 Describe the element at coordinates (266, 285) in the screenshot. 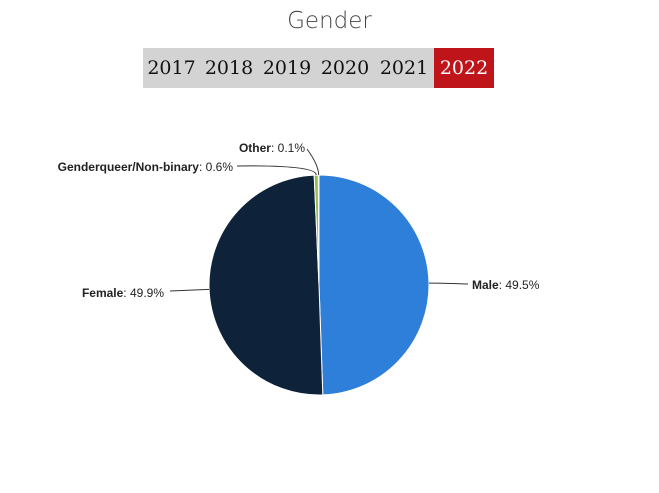

I see `pie-slice-female` at that location.